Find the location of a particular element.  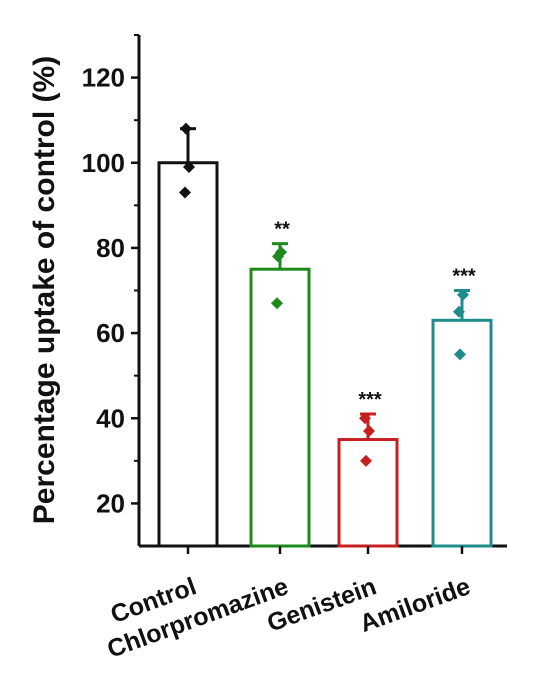

y-tick-label: 60 is located at coordinates (110, 333).